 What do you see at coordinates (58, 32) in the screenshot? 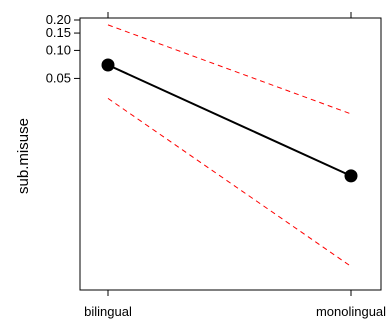
I see `y-tick-label-1: 0.15` at bounding box center [58, 32].